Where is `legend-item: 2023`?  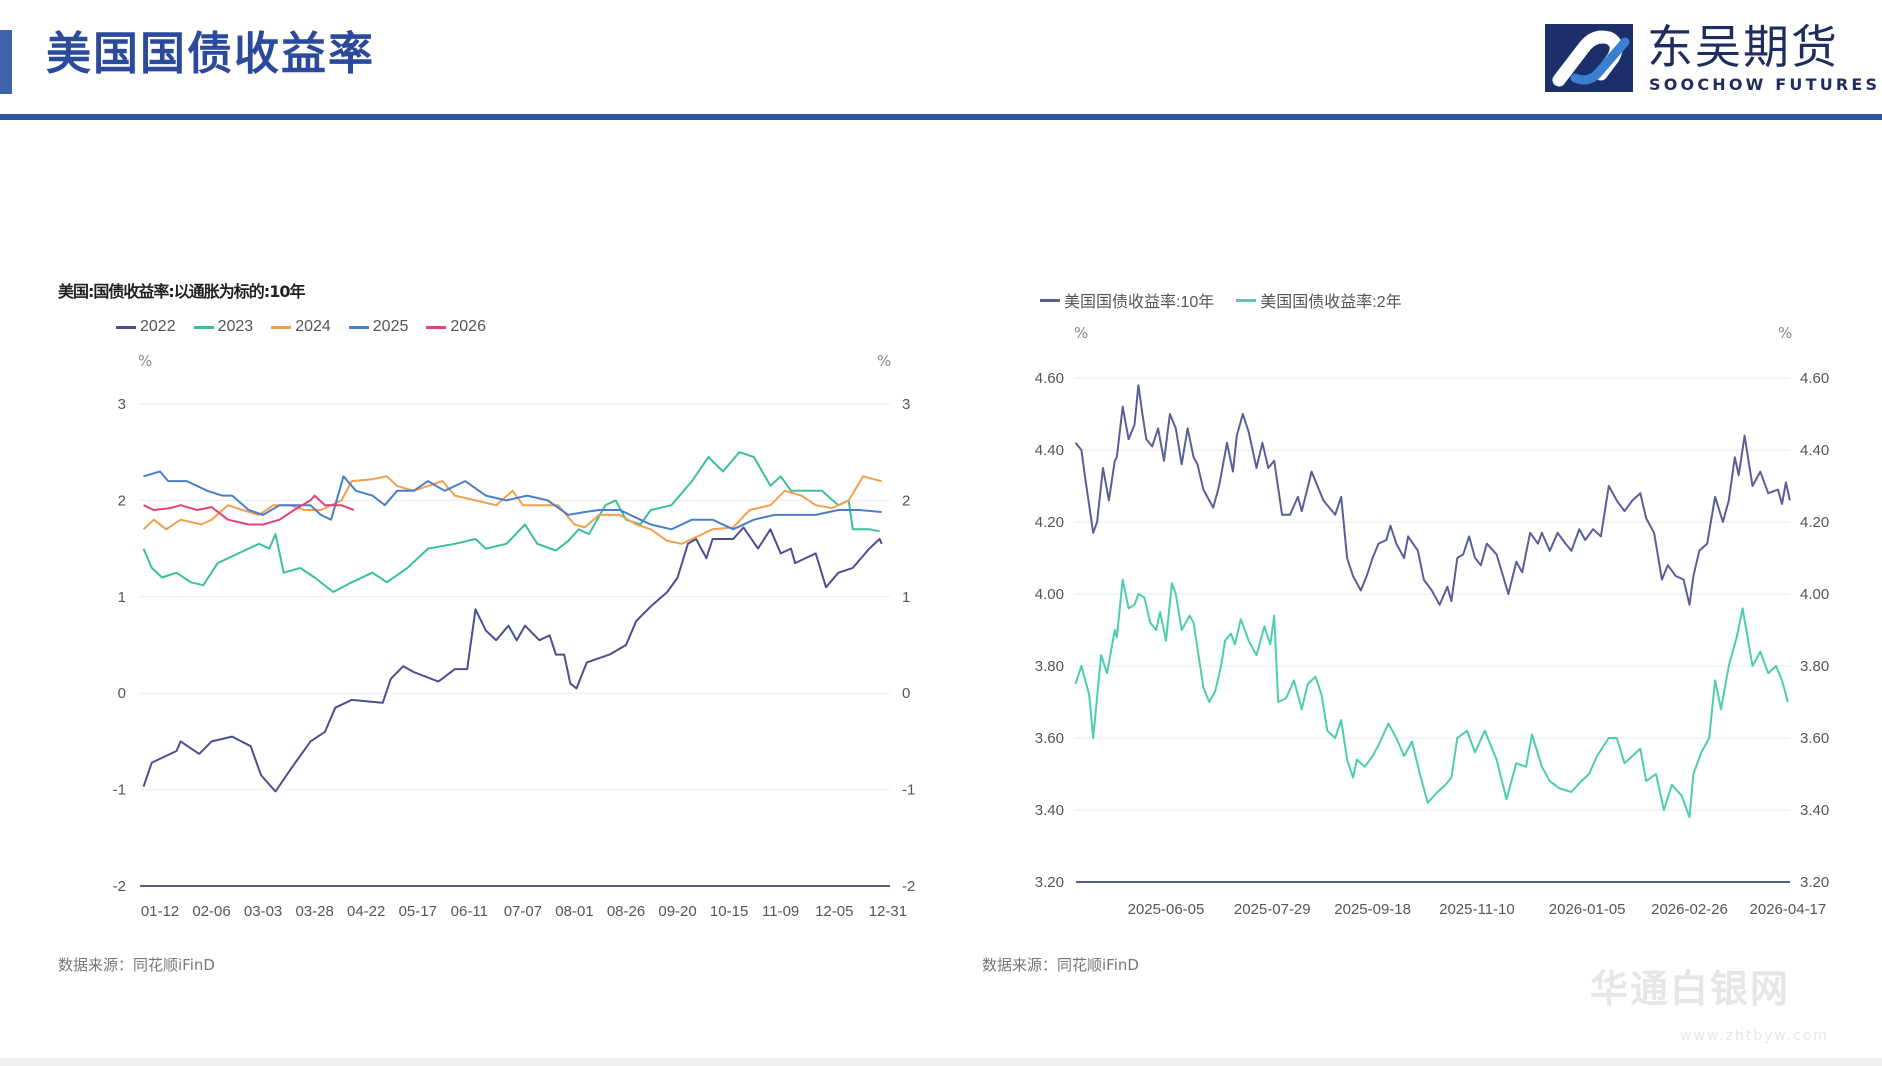 legend-item: 2023 is located at coordinates (223, 327).